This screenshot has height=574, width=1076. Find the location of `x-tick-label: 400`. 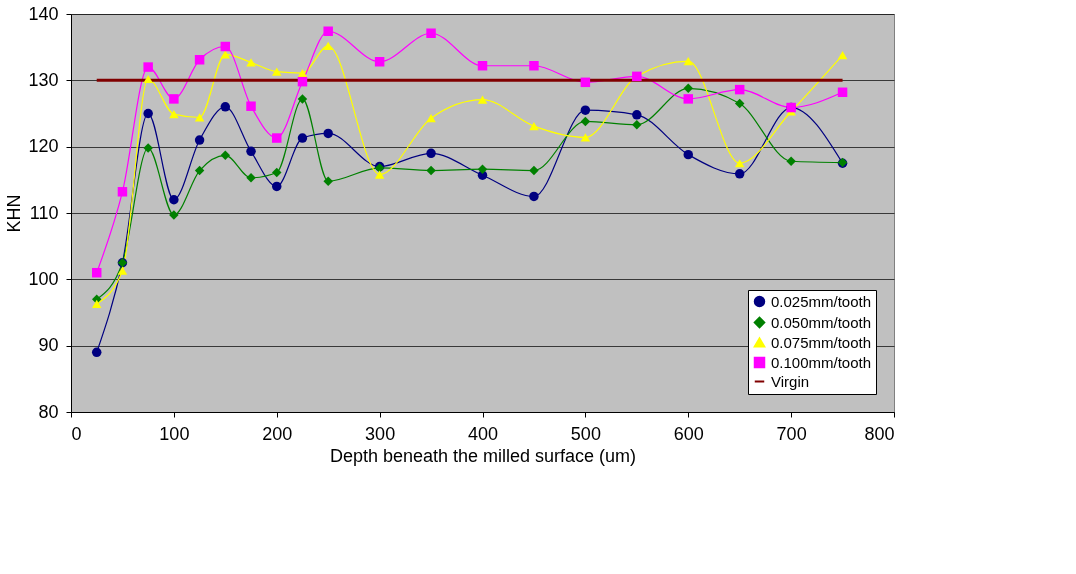

x-tick-label: 400 is located at coordinates (483, 433).